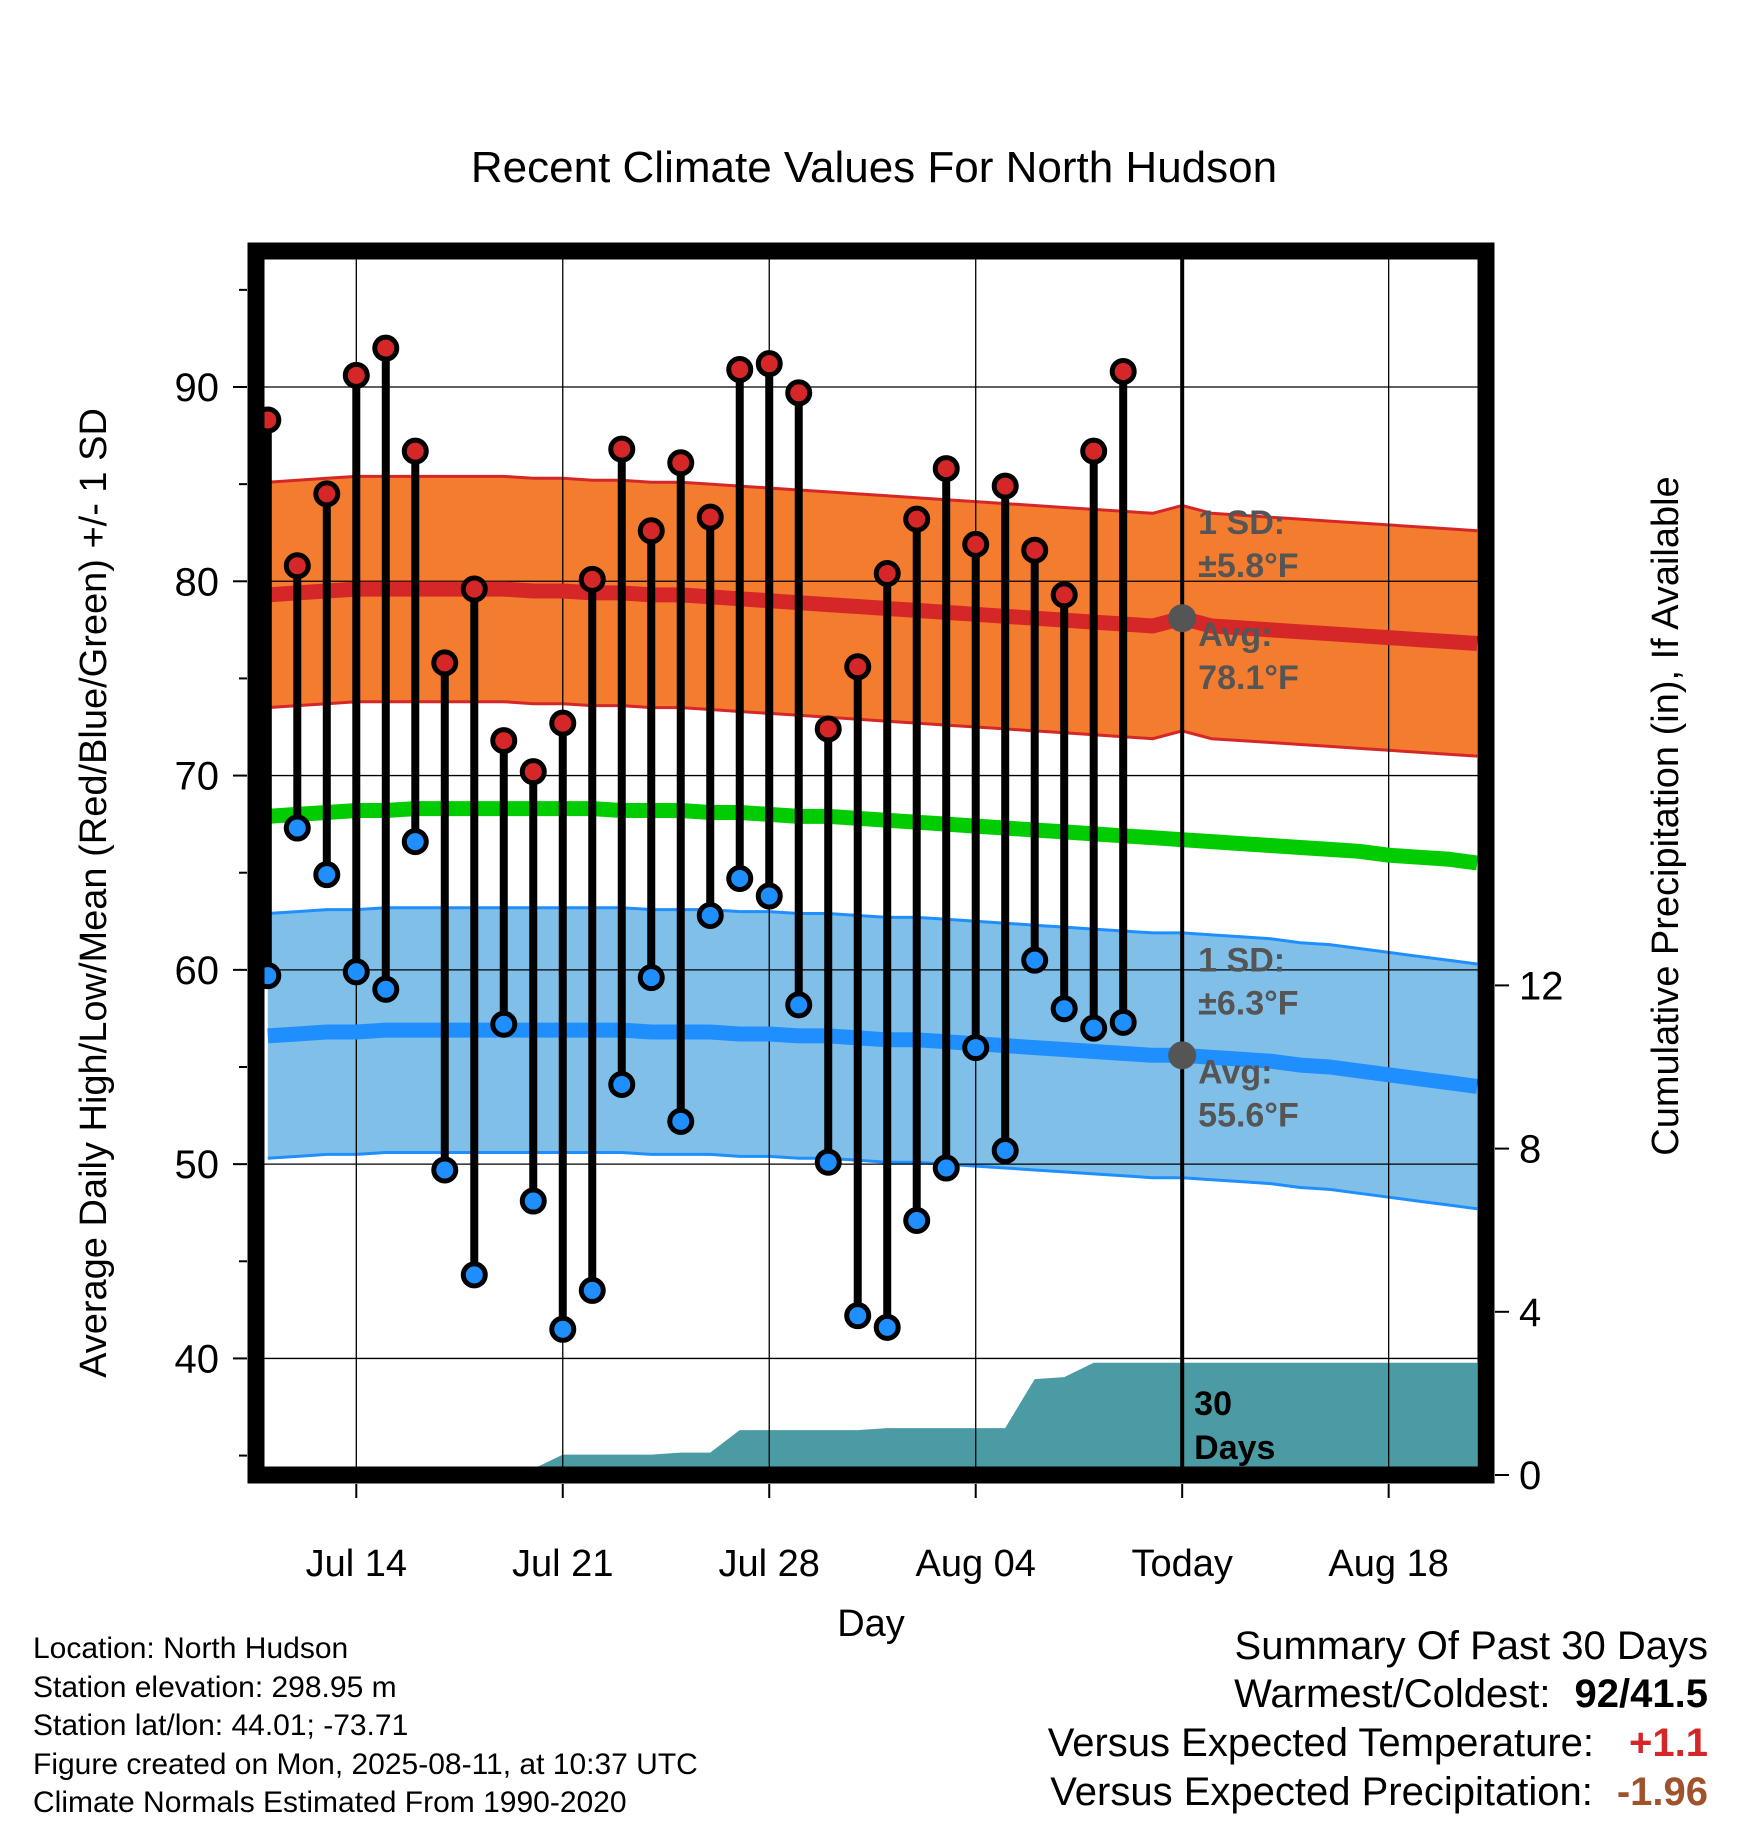  I want to click on today-low-normal-marker, so click(1182, 1055).